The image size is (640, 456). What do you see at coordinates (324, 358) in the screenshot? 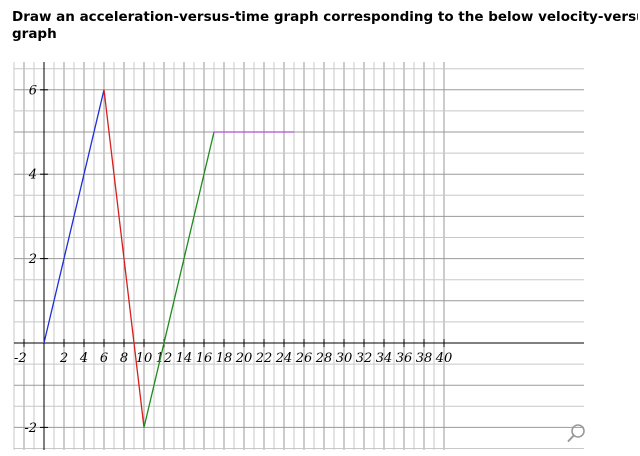
I see `x-tick-label: 28` at bounding box center [324, 358].